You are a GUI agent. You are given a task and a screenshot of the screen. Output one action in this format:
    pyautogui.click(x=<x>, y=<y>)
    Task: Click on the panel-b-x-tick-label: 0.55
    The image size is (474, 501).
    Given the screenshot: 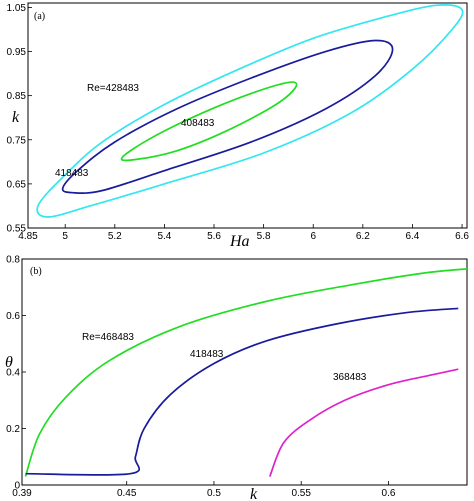 What is the action you would take?
    pyautogui.click(x=301, y=493)
    